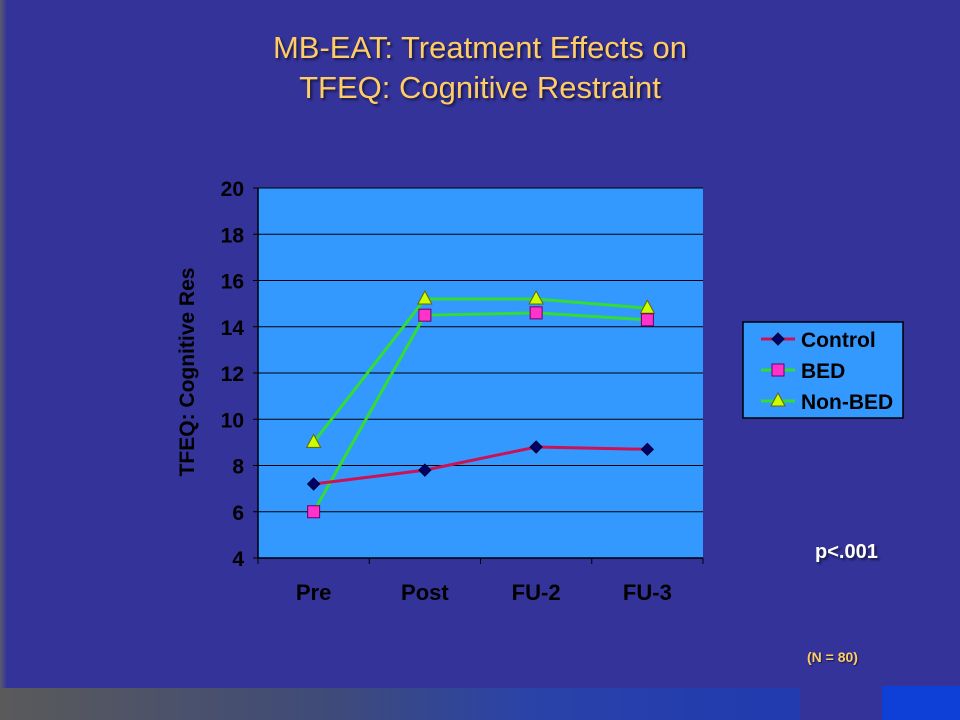  I want to click on legend-label: BED, so click(823, 371).